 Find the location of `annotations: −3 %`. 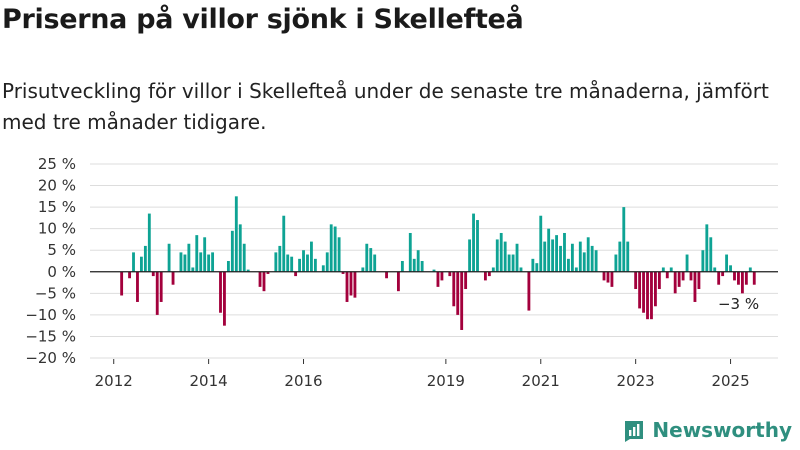

annotations: −3 % is located at coordinates (738, 304).